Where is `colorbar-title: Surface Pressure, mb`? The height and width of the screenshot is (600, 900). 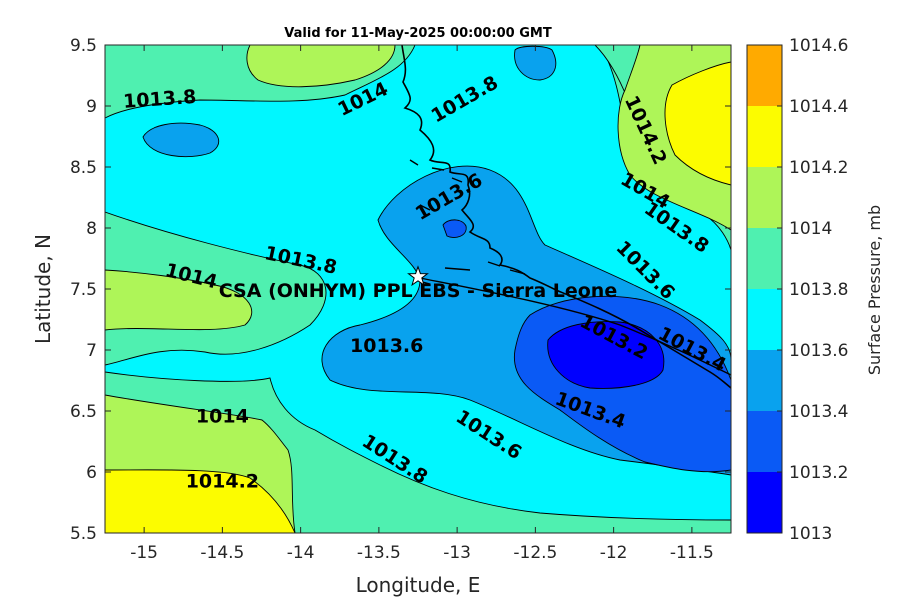
colorbar-title: Surface Pressure, mb is located at coordinates (874, 290).